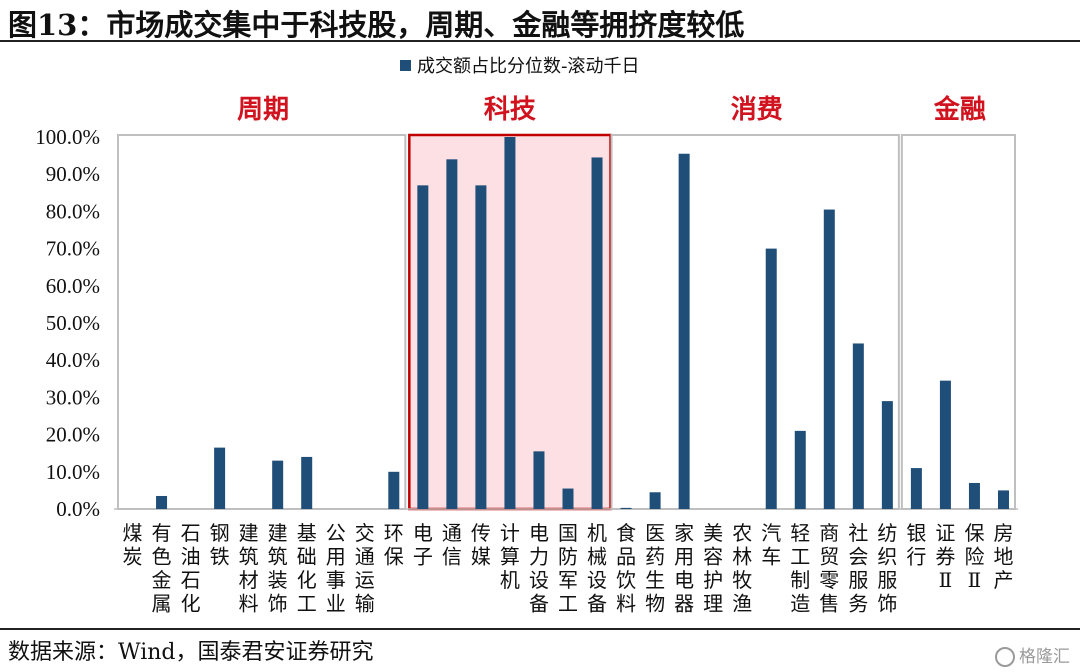 The height and width of the screenshot is (672, 1080). What do you see at coordinates (528, 66) in the screenshot?
I see `legend-label: 成交额占比分位数-滚动千日` at bounding box center [528, 66].